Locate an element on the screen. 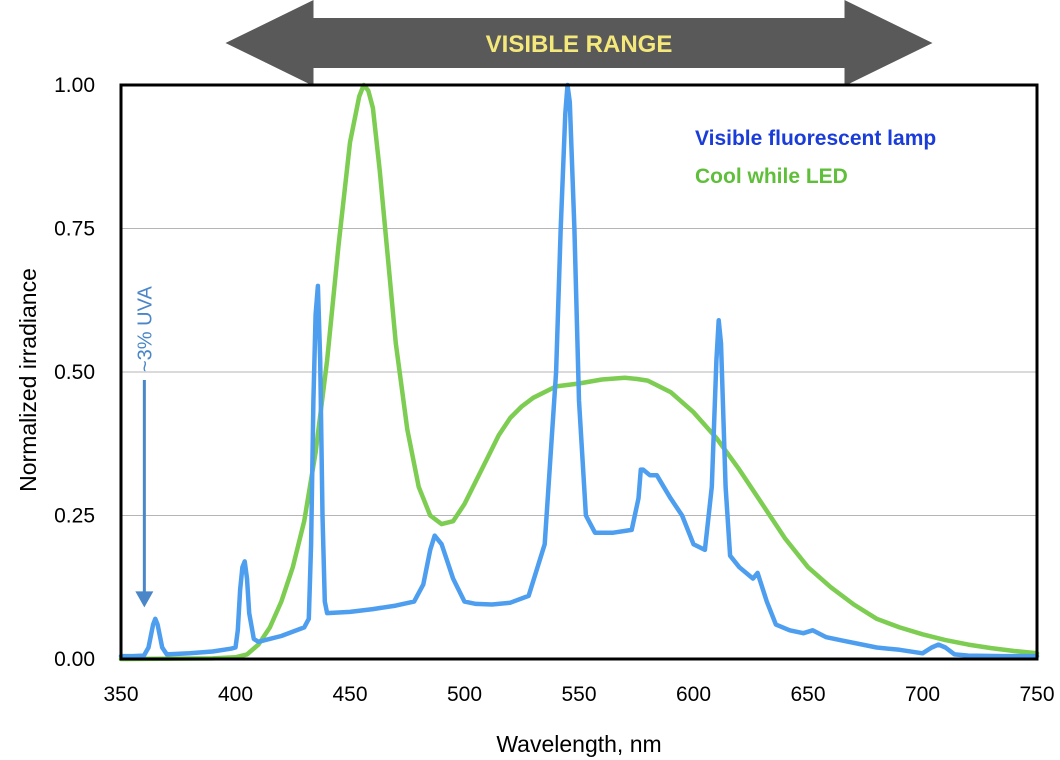 The width and height of the screenshot is (1060, 760). visible-range-label: VISIBLE RANGE is located at coordinates (579, 44).